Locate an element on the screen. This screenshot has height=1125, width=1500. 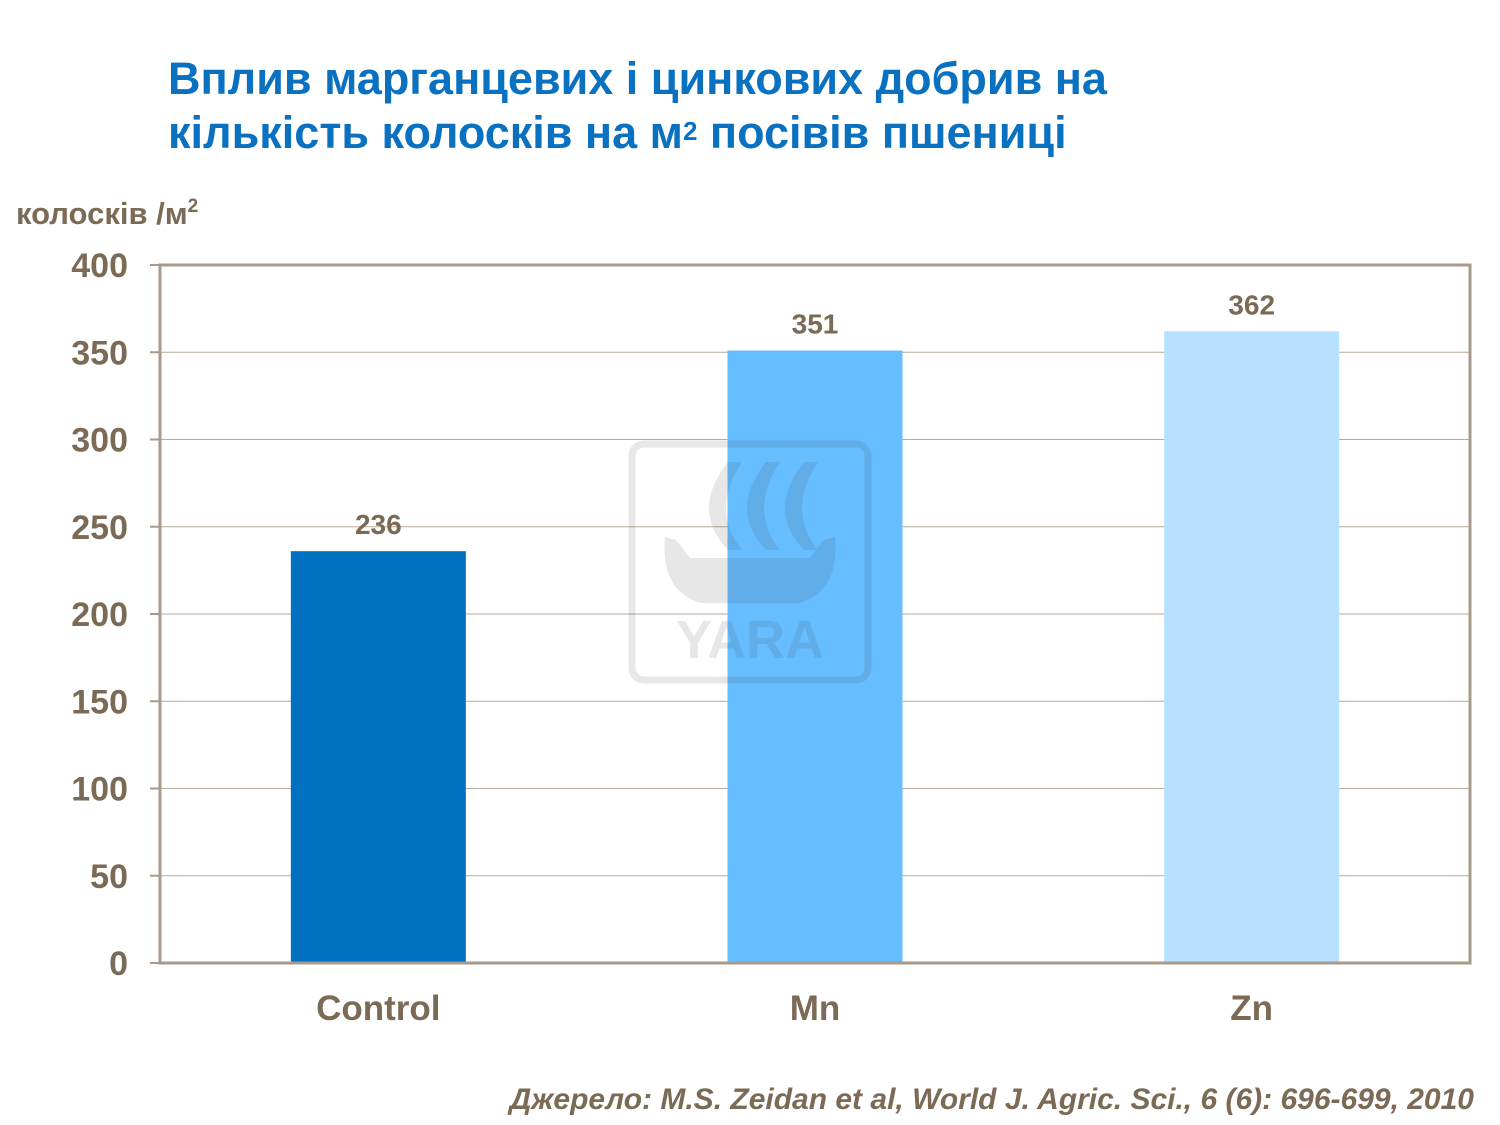
logo-text: YARA is located at coordinates (750, 640).